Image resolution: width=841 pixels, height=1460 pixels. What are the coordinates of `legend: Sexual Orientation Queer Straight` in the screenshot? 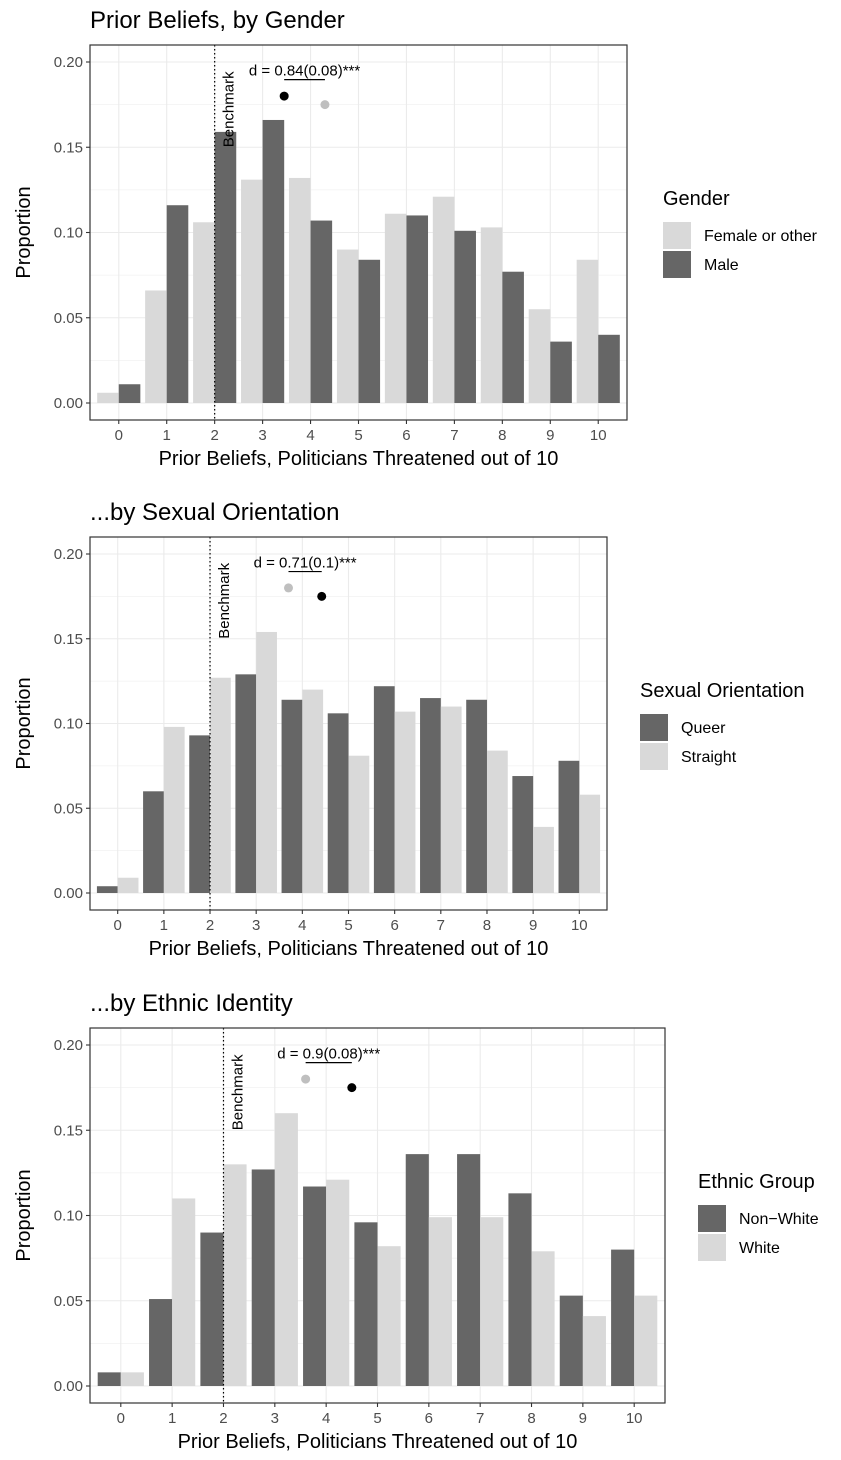 It's located at (722, 725).